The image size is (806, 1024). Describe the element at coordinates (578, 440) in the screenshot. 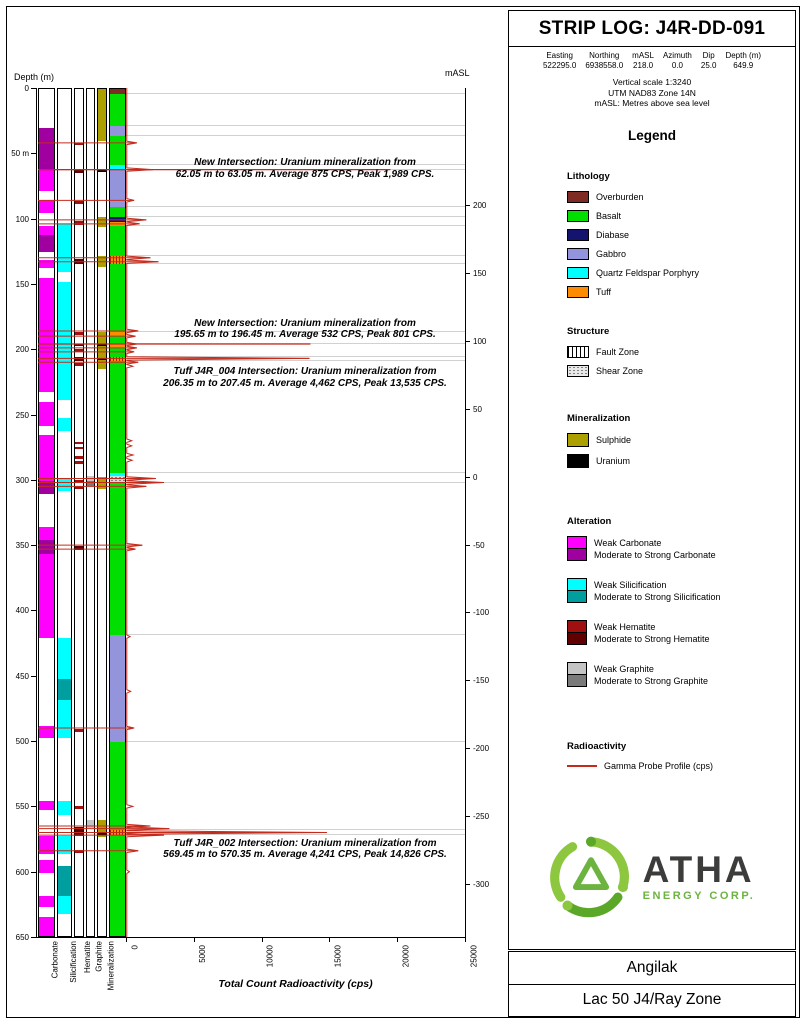

I see `mineralization-swatch` at that location.